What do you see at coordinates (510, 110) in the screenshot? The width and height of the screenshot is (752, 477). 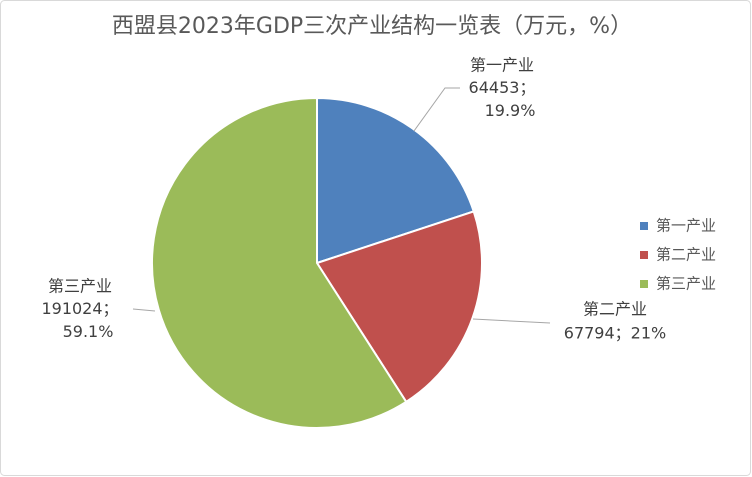 I see `data-label-part: 19.9%` at bounding box center [510, 110].